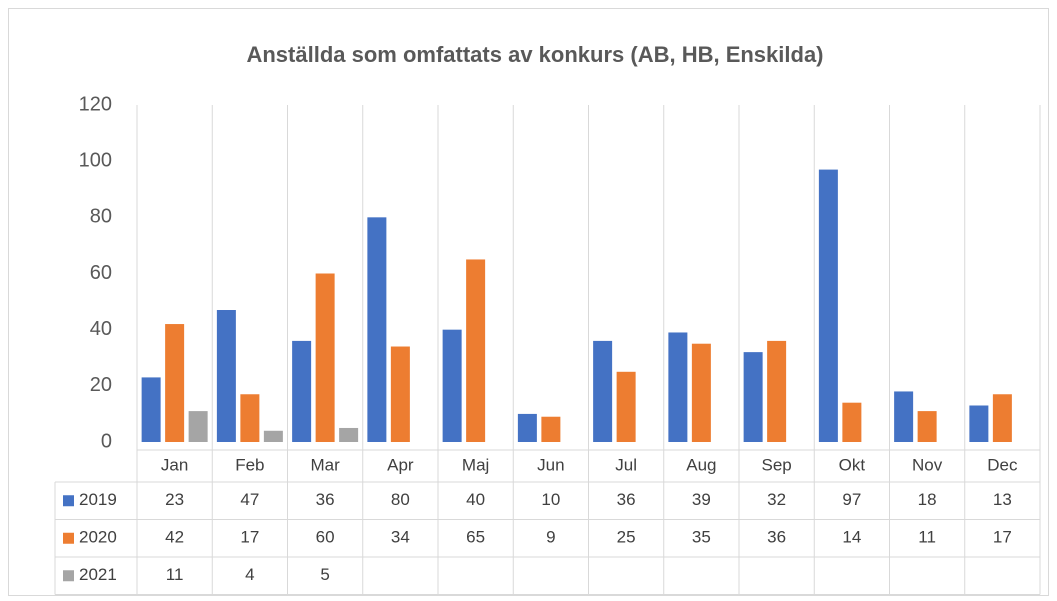 The width and height of the screenshot is (1057, 601). I want to click on table-cell: 9, so click(550, 537).